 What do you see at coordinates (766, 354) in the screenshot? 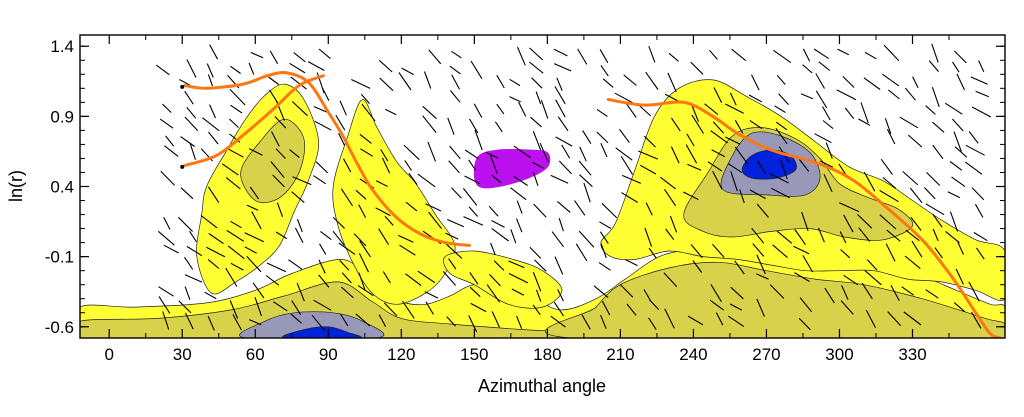
I see `x-tick-label: 270` at bounding box center [766, 354].